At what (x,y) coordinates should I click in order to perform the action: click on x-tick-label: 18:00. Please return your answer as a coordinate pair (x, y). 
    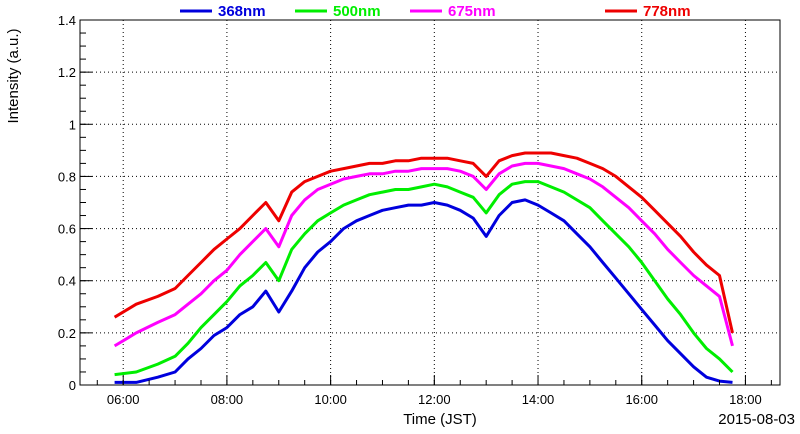
    Looking at the image, I should click on (745, 399).